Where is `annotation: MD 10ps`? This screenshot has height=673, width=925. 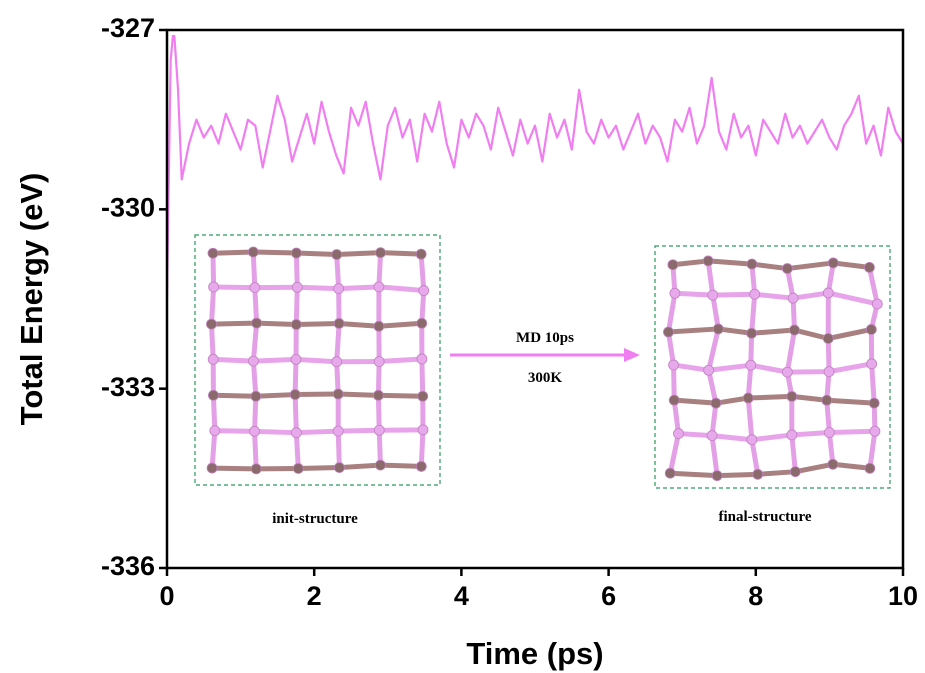 annotation: MD 10ps is located at coordinates (545, 338).